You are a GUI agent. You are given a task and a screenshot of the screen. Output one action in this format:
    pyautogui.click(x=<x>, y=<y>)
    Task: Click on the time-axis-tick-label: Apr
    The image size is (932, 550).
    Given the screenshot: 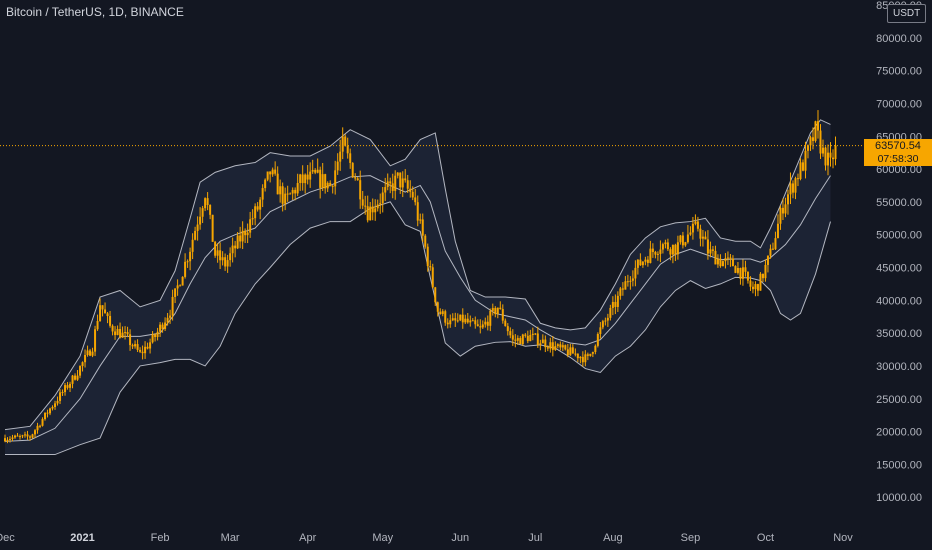 What is the action you would take?
    pyautogui.click(x=307, y=538)
    